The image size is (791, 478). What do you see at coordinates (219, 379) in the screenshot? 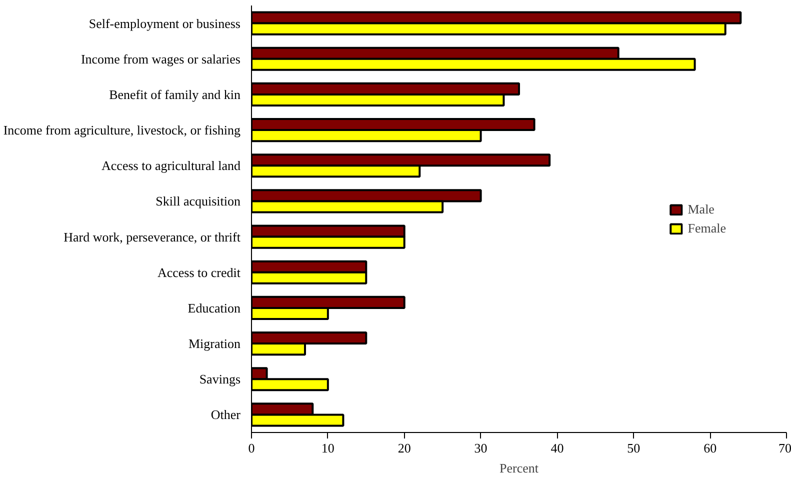
I see `y-tick-label: Savings` at bounding box center [219, 379].